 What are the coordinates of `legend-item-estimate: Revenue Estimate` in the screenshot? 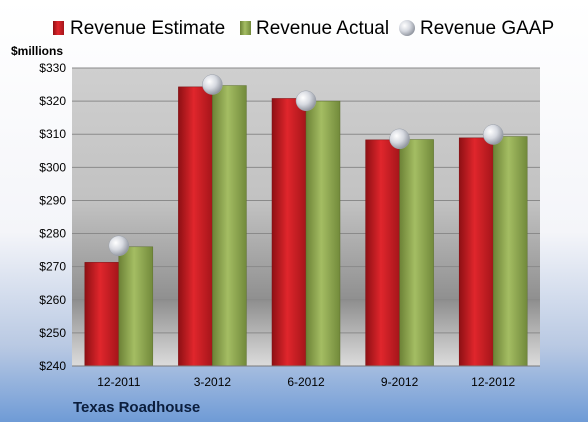 It's located at (139, 28).